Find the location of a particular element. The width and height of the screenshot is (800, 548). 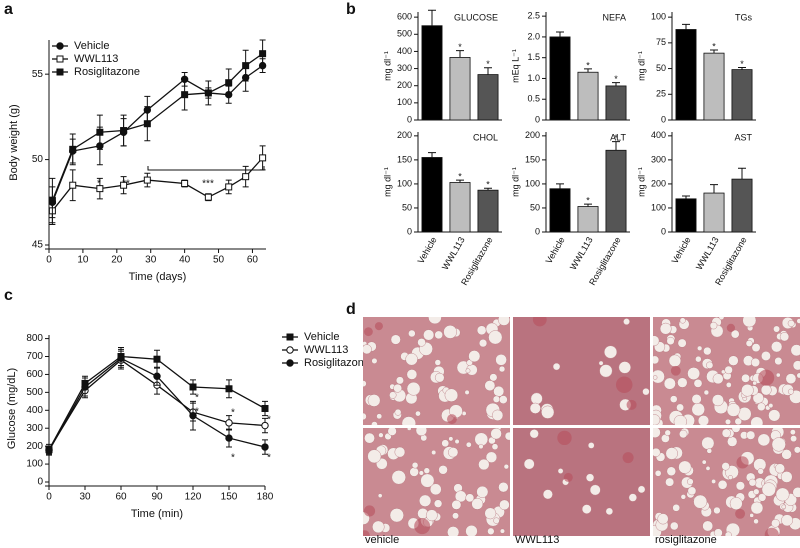

y-tick-label: 2.5 is located at coordinates (533, 16).